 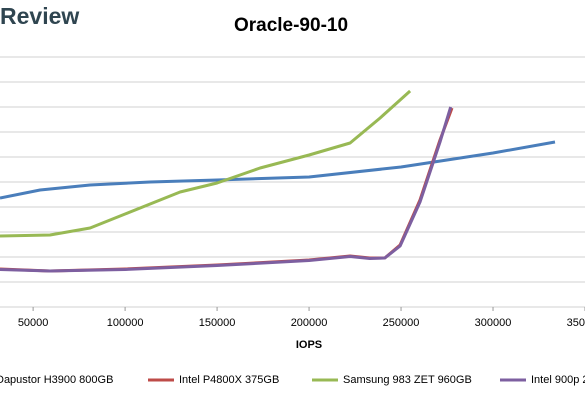 What do you see at coordinates (291, 25) in the screenshot?
I see `chart-title: Oracle-90-10` at bounding box center [291, 25].